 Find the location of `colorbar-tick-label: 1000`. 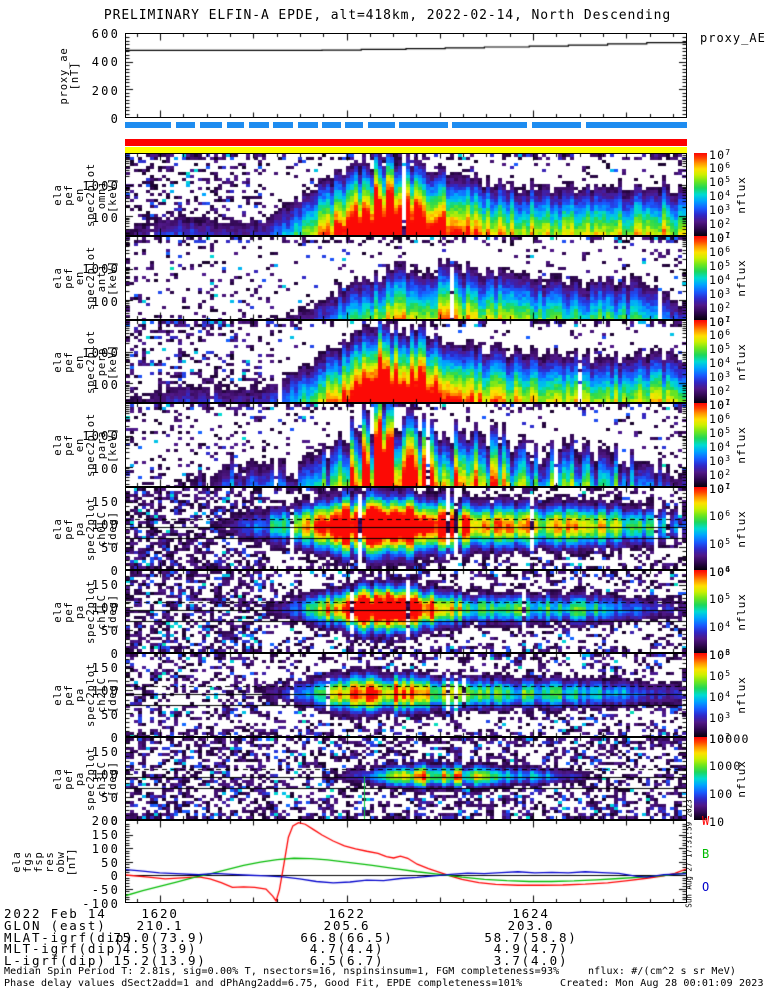

colorbar-tick-label: 1000 is located at coordinates (732, 765).